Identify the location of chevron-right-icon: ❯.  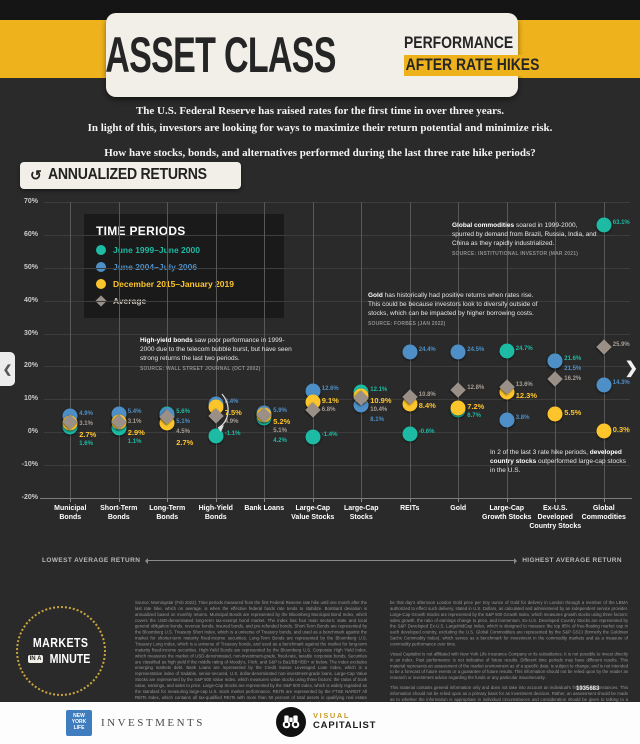
(631, 368).